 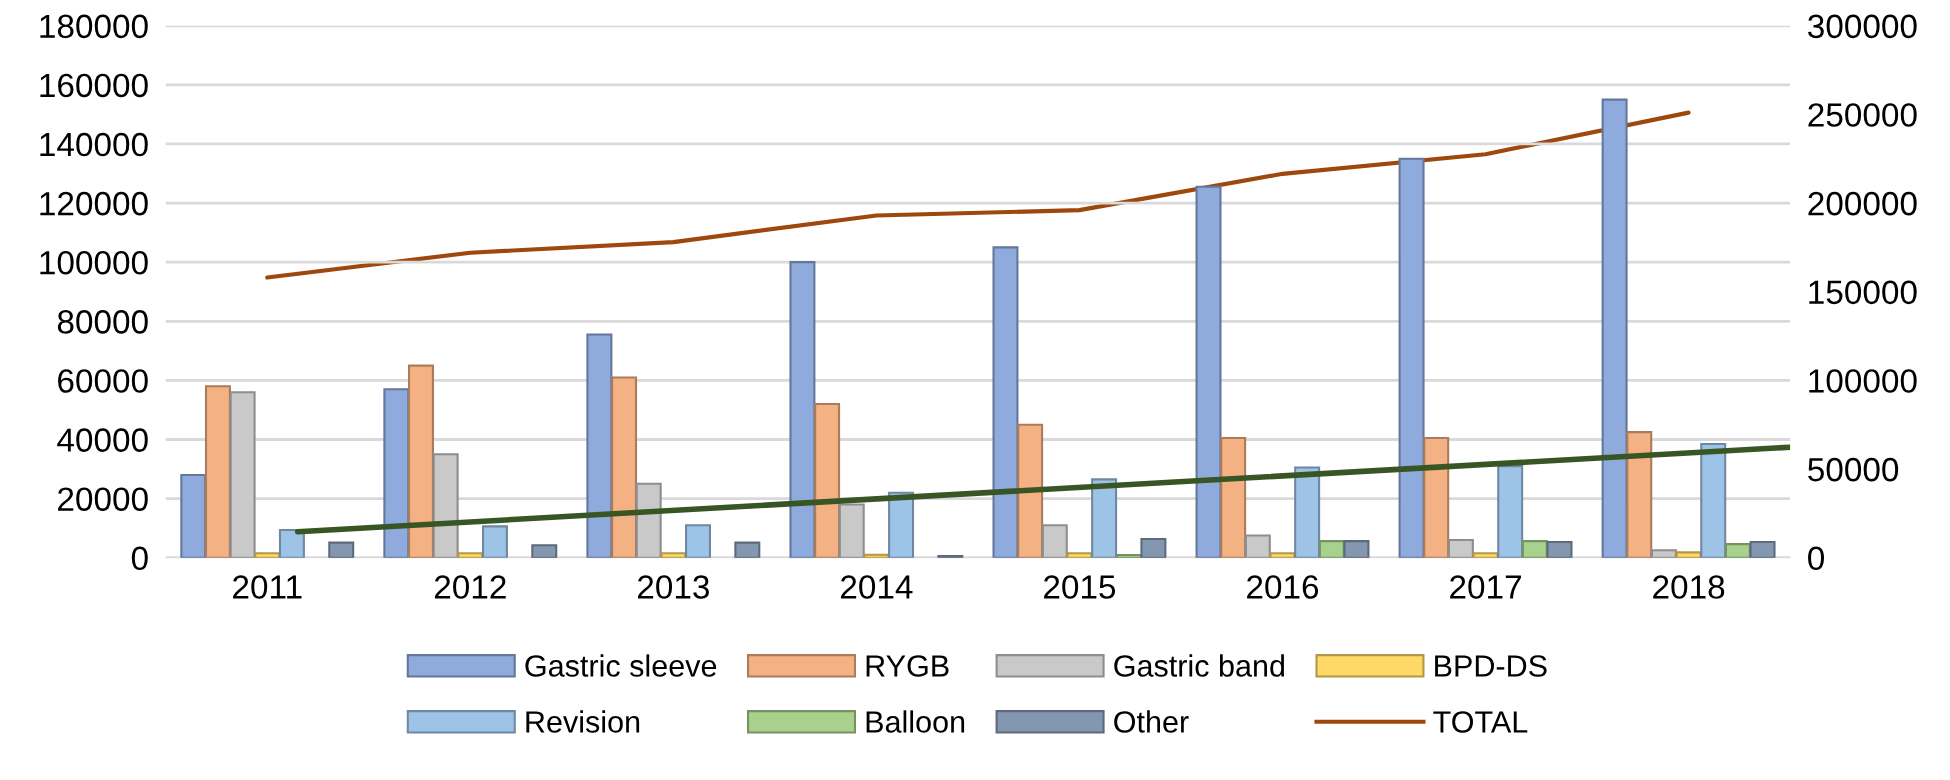 I want to click on y2-tick-label: 200000, so click(x=1862, y=203).